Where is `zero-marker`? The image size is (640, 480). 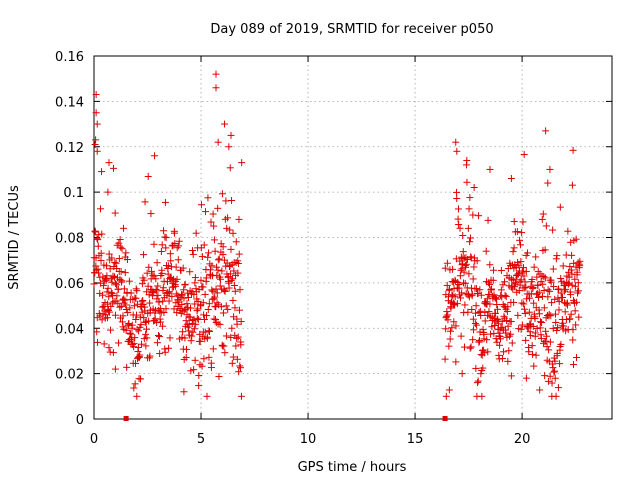 zero-marker is located at coordinates (445, 418).